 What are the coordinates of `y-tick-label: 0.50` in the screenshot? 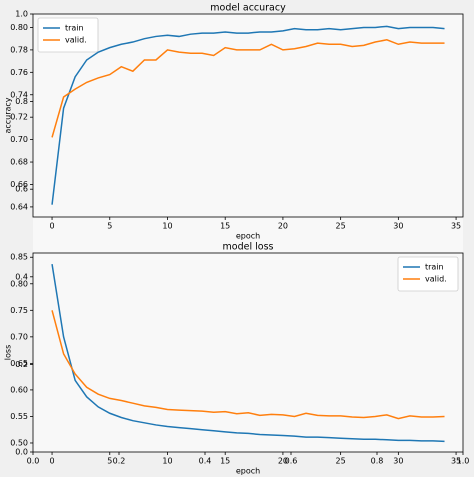 It's located at (19, 442).